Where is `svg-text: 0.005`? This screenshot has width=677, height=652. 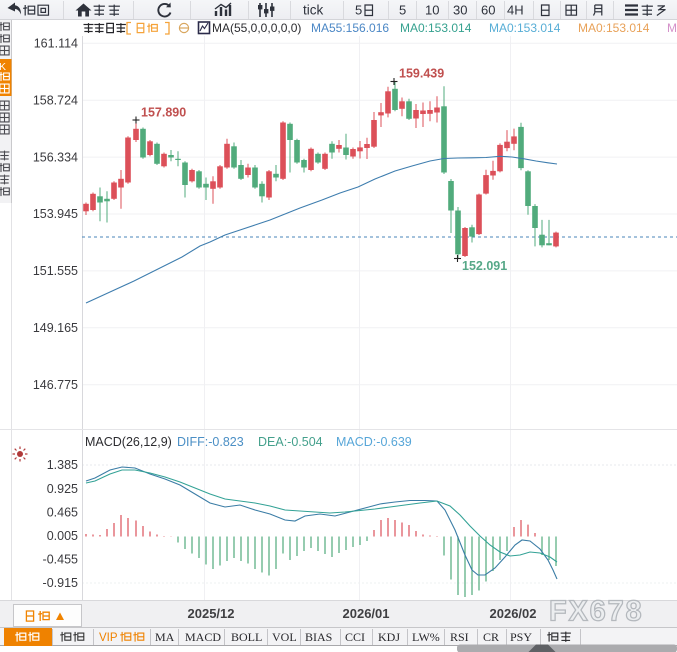 svg-text: 0.005 is located at coordinates (62, 536).